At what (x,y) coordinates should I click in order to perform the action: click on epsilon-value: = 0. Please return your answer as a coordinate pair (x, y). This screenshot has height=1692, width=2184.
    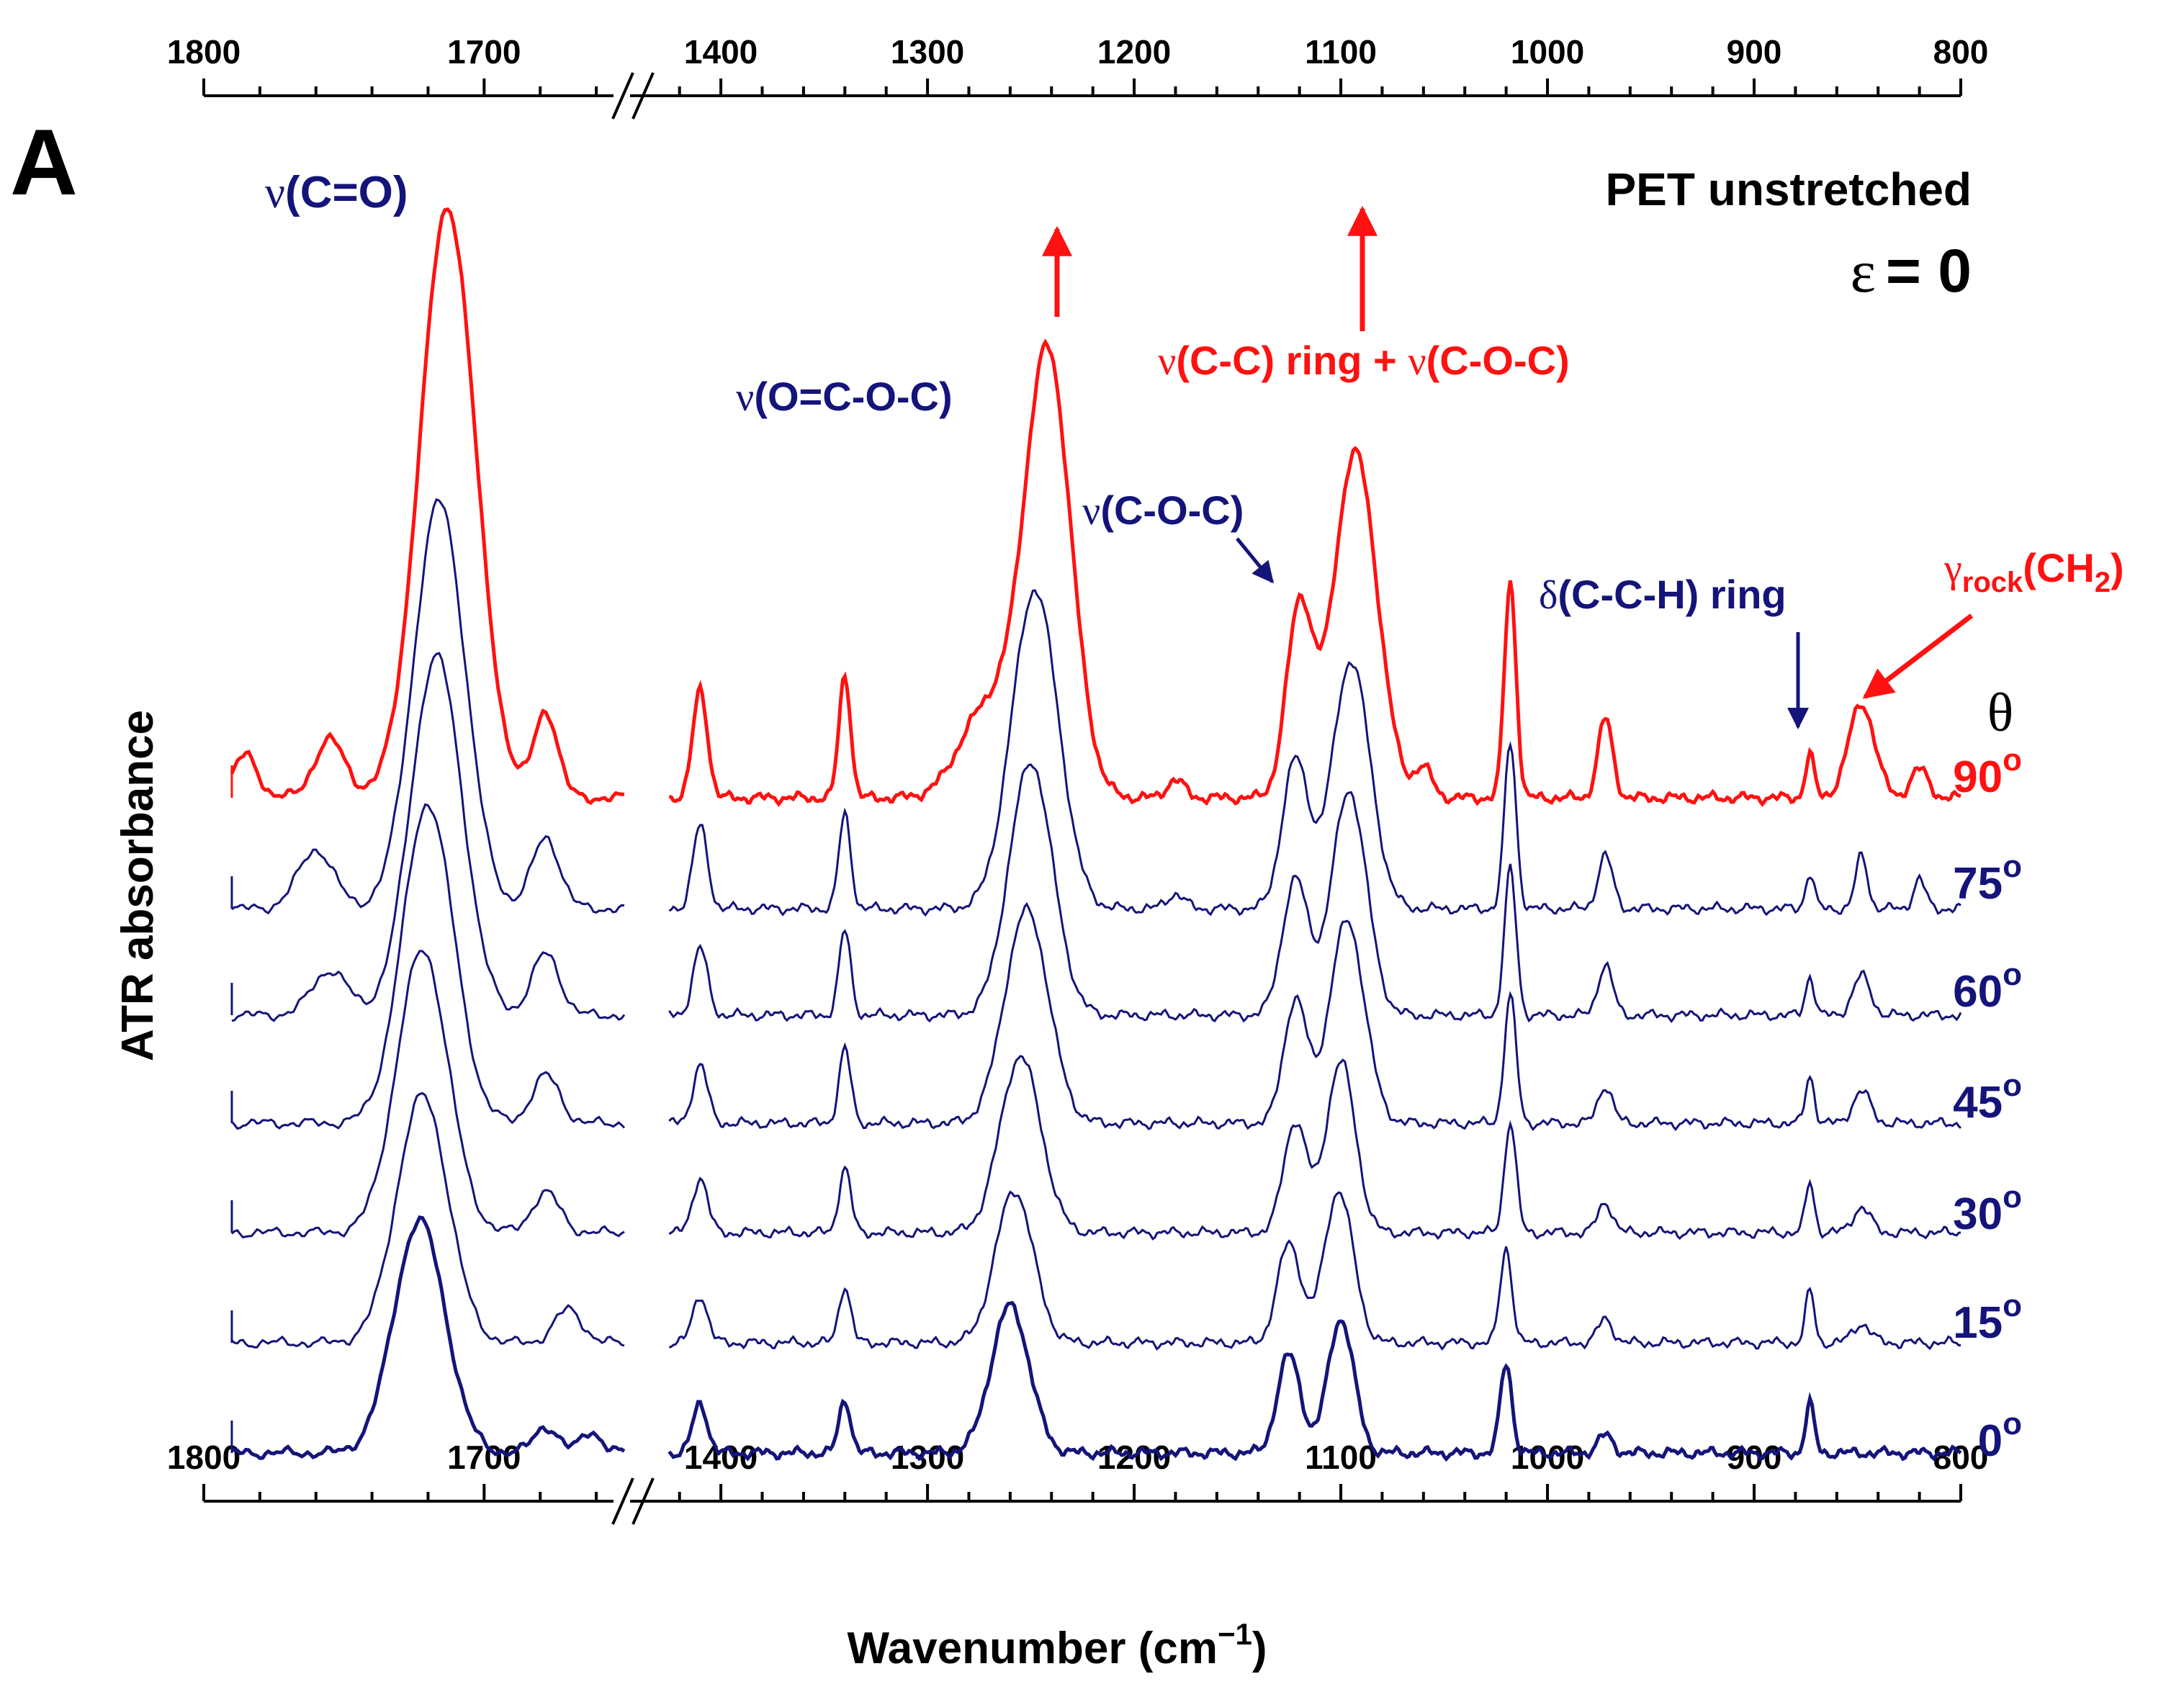
    Looking at the image, I should click on (1929, 271).